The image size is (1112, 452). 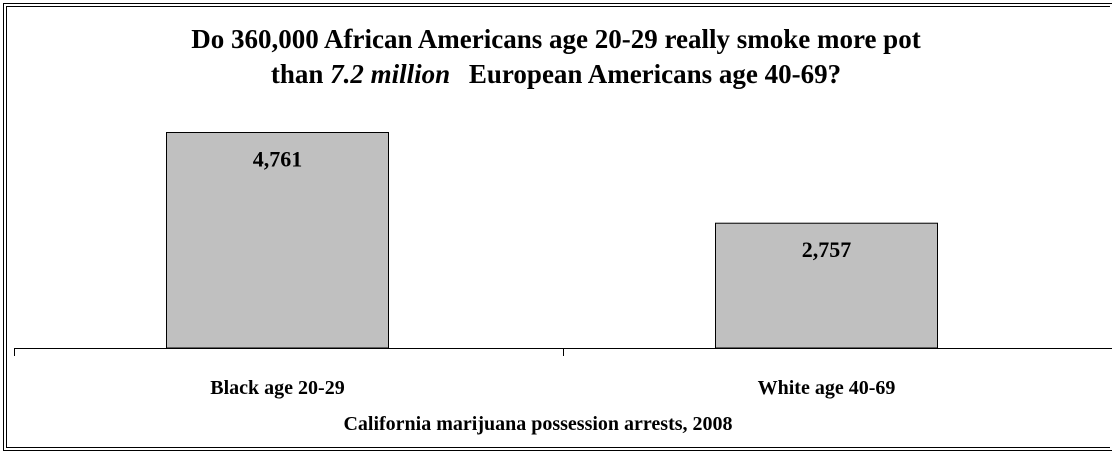 What do you see at coordinates (655, 74) in the screenshot?
I see `chart-title-suffix: European Americans age 40-69?` at bounding box center [655, 74].